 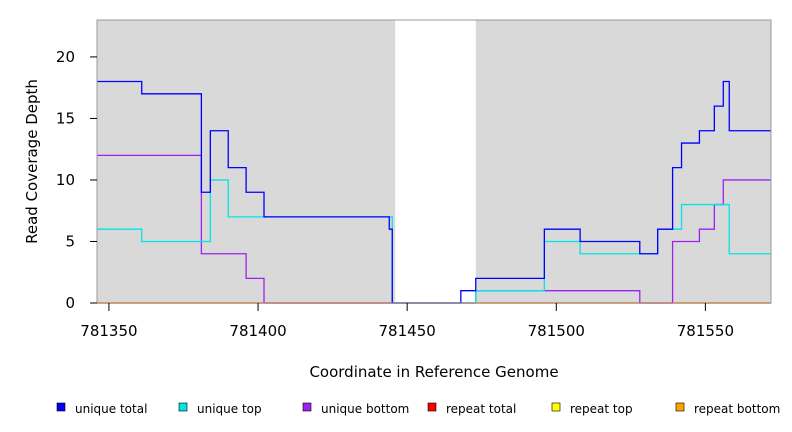 I want to click on legend-label: unique top, so click(x=229, y=409).